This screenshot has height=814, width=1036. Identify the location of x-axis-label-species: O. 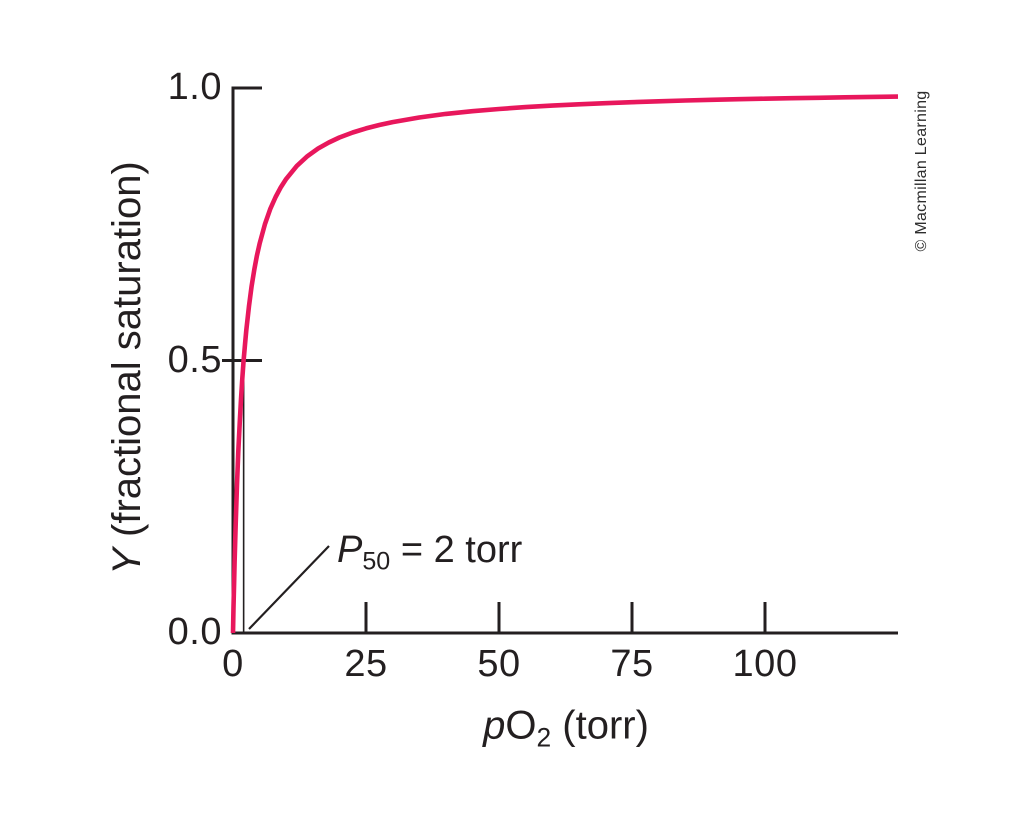
(521, 725).